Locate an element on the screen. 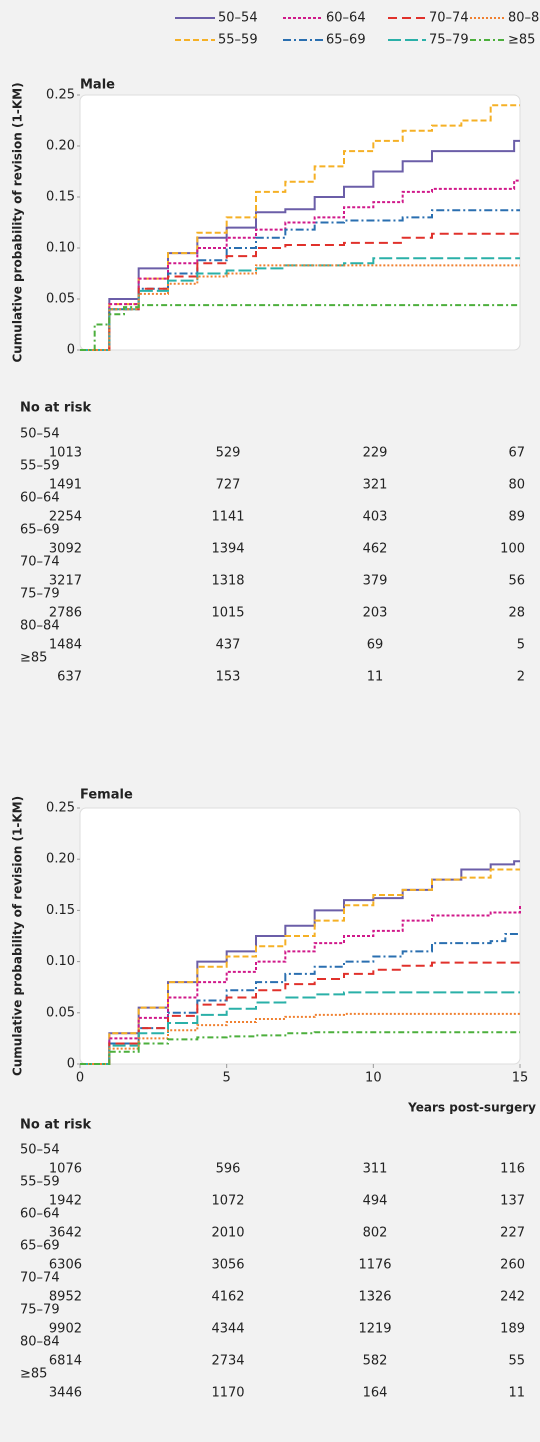 Image resolution: width=540 pixels, height=1442 pixels. at-risk-count: 2 is located at coordinates (521, 677).